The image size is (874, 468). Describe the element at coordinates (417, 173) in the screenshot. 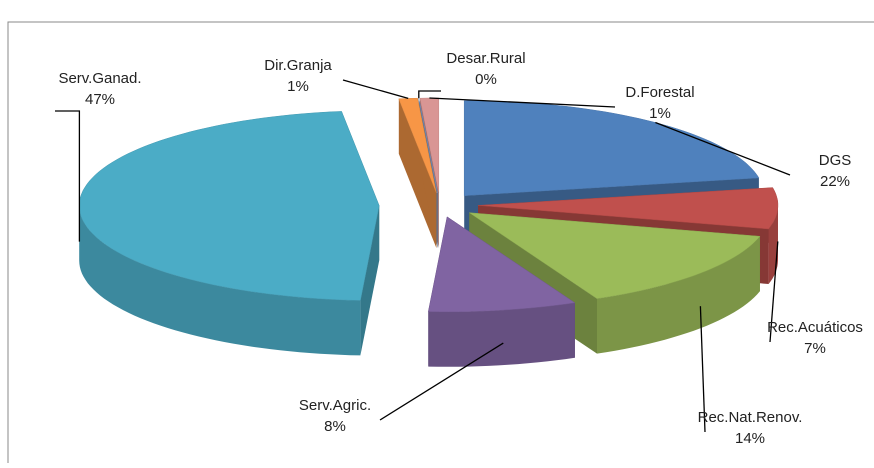

I see `slice-wall` at that location.